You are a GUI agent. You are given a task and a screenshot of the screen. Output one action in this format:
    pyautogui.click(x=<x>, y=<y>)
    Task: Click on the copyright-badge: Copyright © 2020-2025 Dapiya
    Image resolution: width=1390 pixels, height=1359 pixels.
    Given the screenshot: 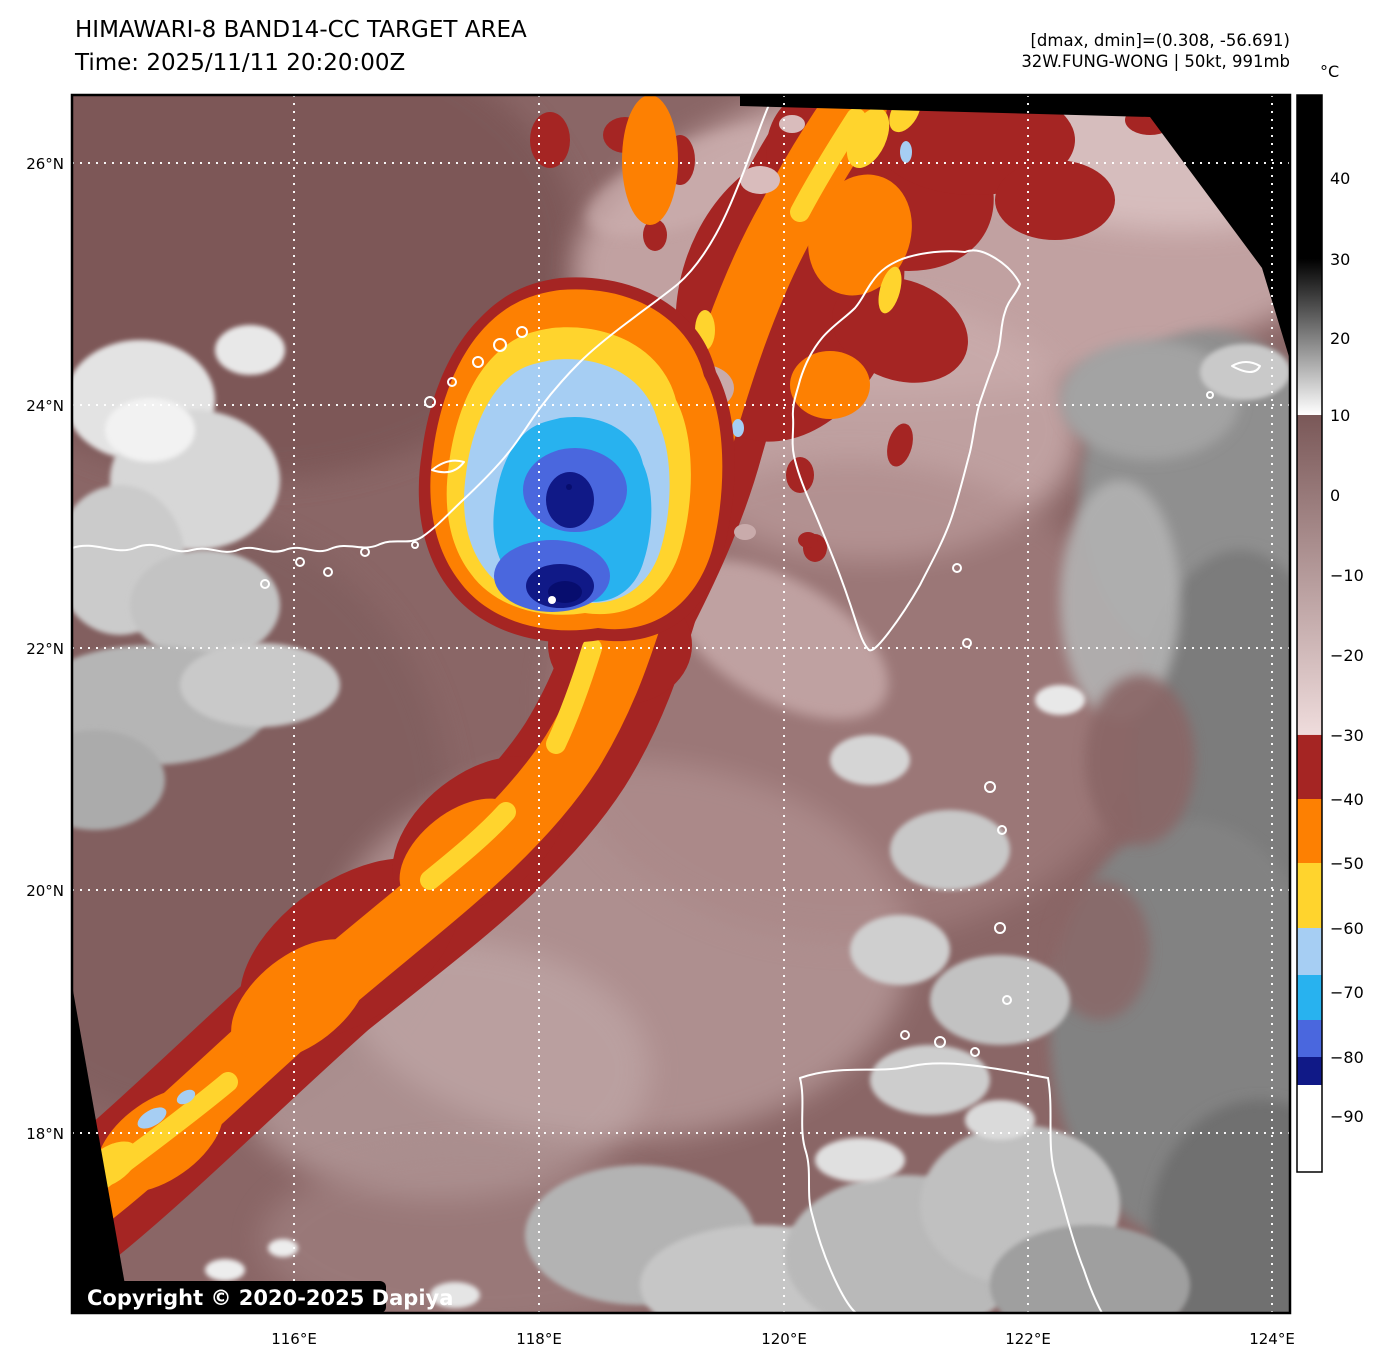 What is the action you would take?
    pyautogui.click(x=263, y=1297)
    